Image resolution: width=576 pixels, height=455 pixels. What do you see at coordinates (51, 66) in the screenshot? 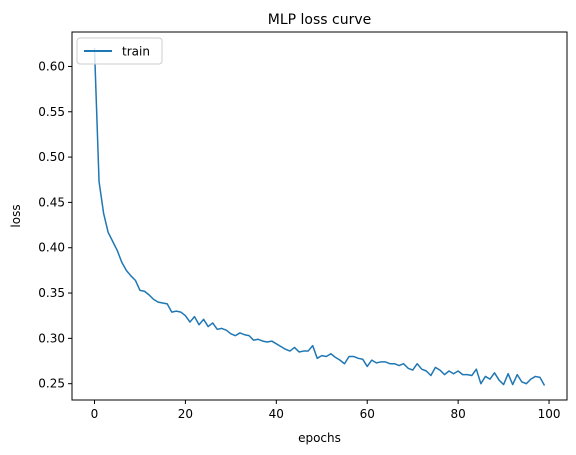
I see `y-tick-label: 0.60` at bounding box center [51, 66].